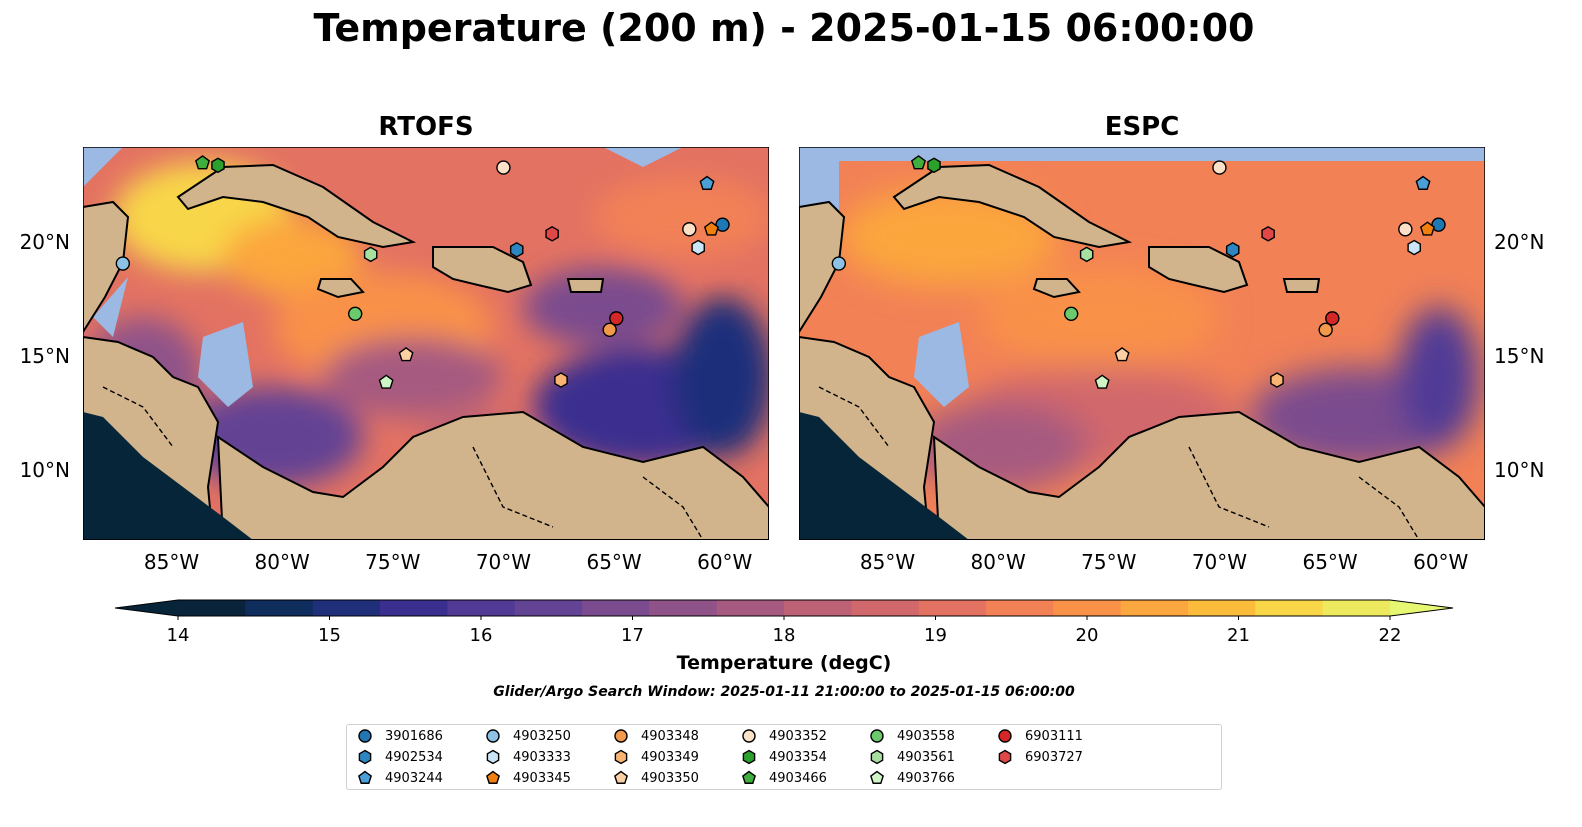 This screenshot has width=1582, height=827. I want to click on legend-item: 3901686, so click(400, 736).